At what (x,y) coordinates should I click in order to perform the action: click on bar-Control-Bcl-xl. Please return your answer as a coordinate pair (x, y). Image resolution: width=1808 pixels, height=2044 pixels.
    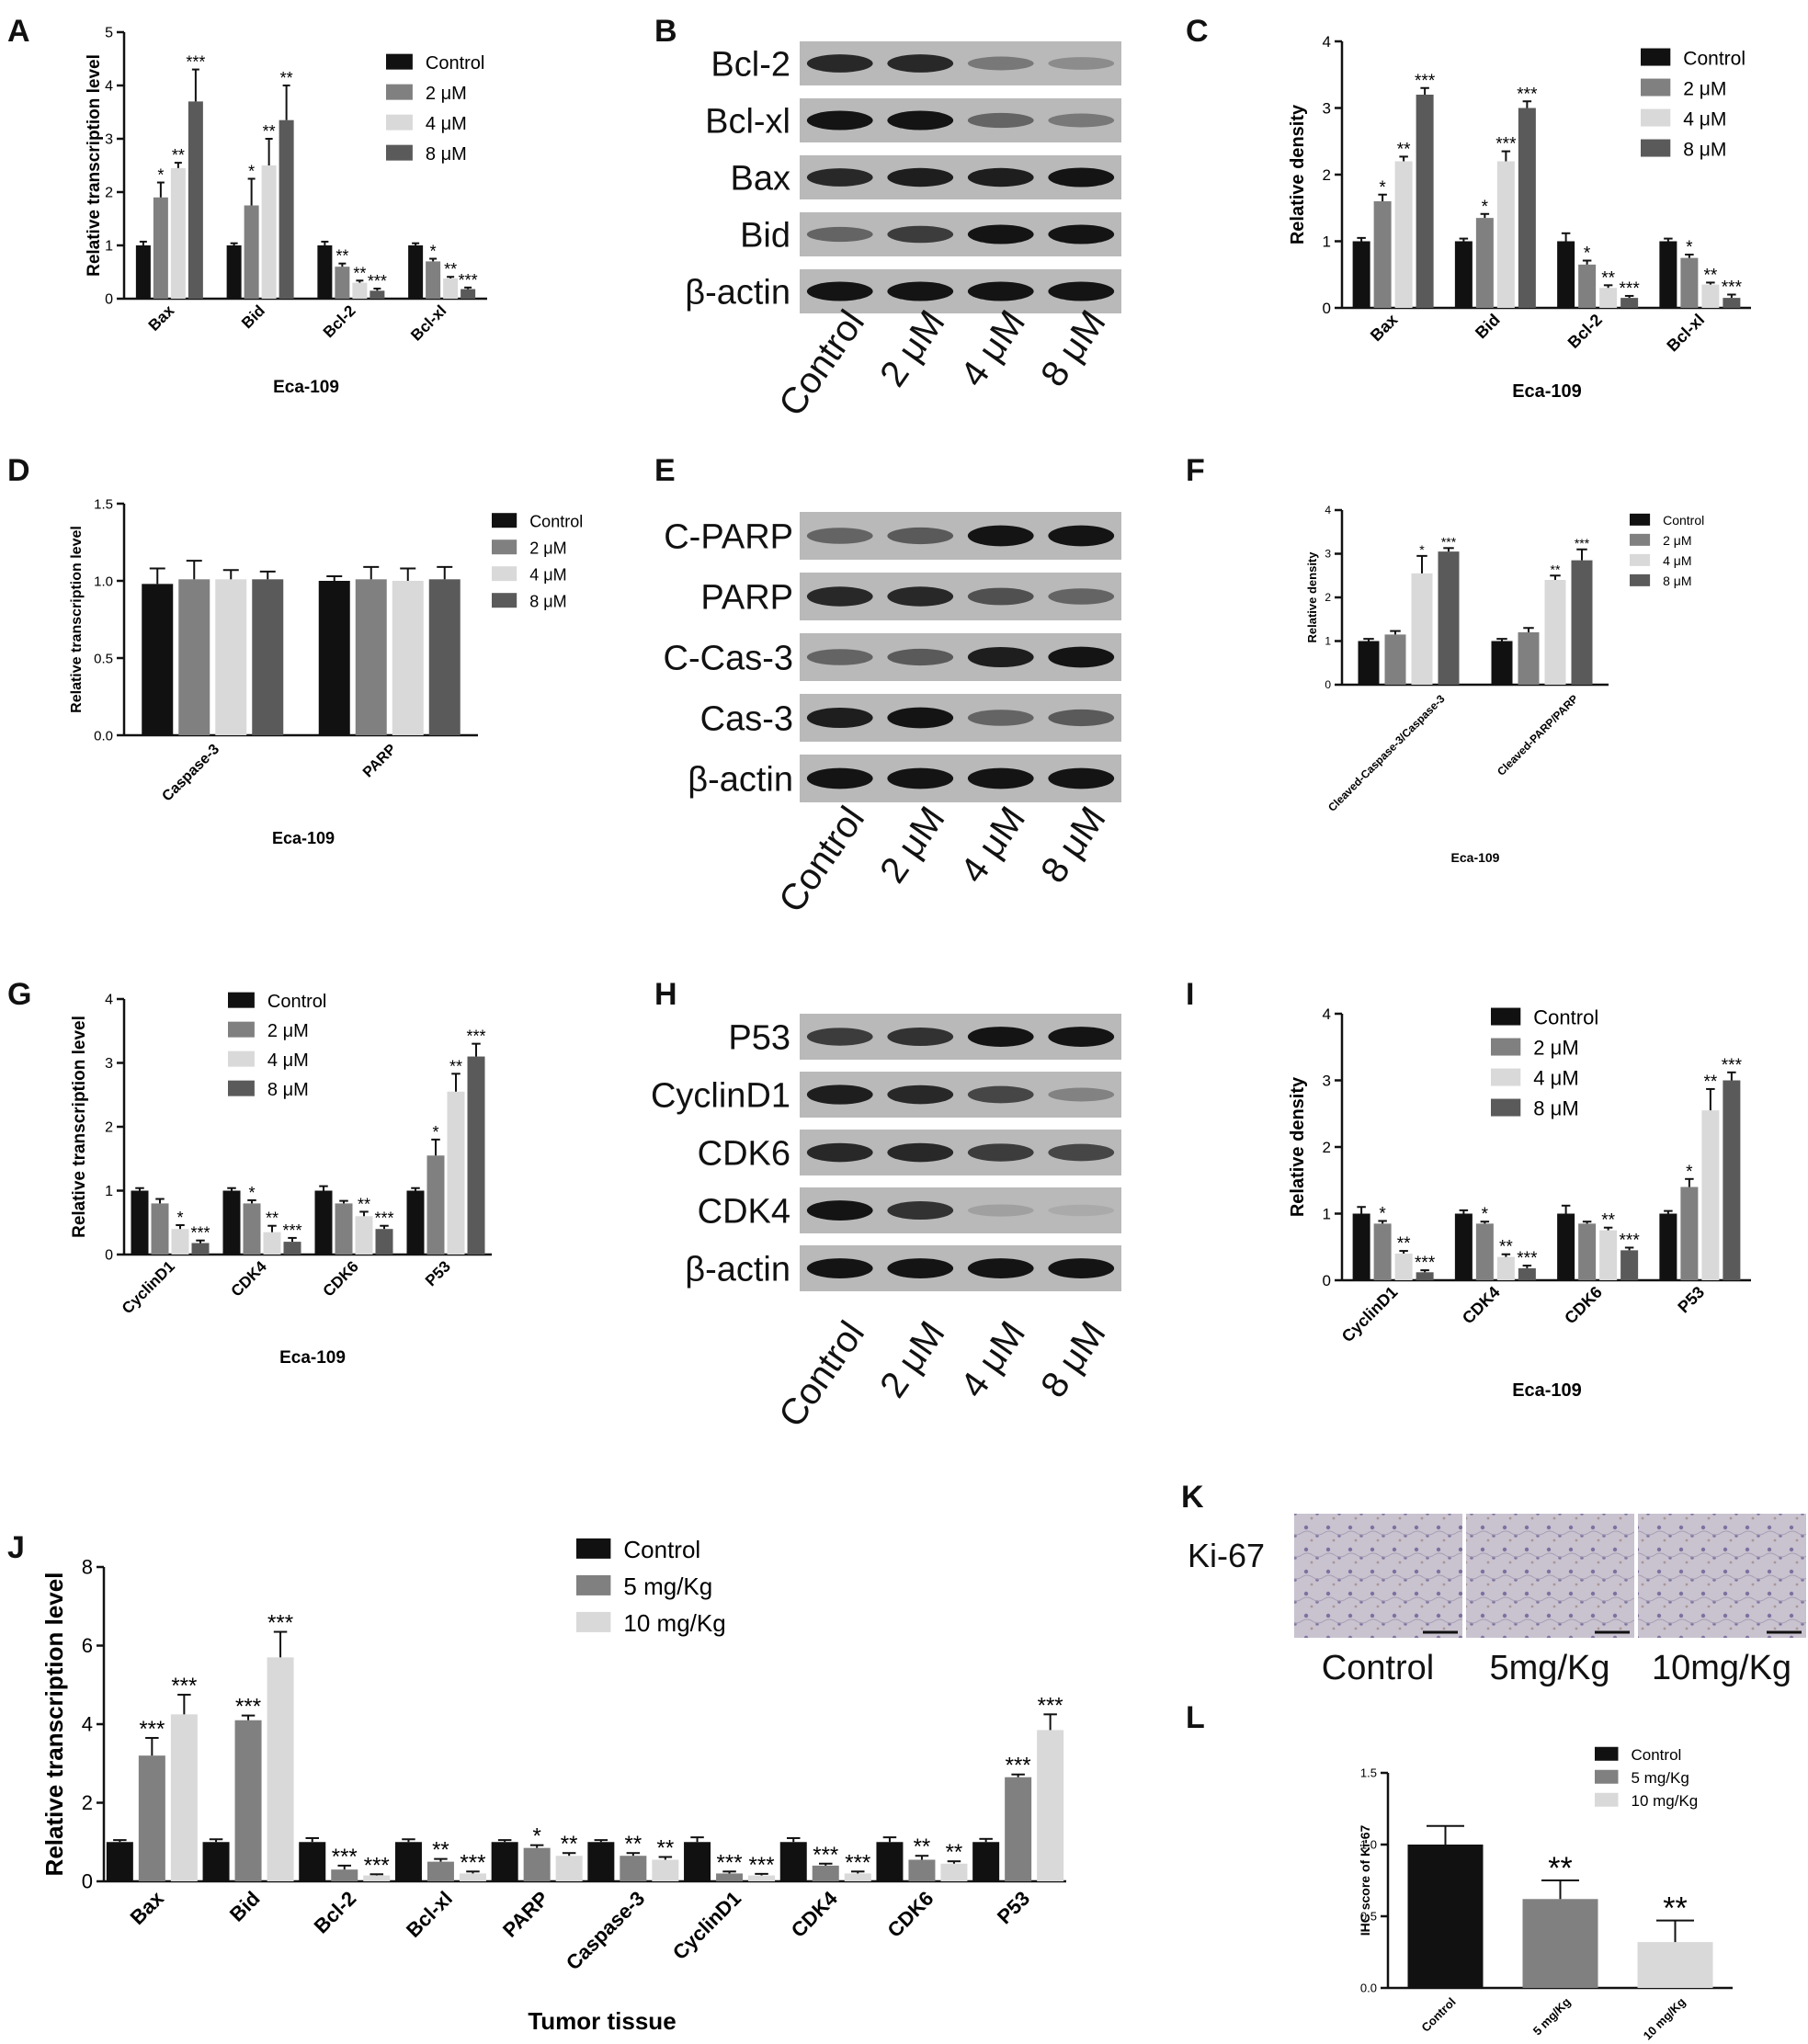
    Looking at the image, I should click on (1668, 274).